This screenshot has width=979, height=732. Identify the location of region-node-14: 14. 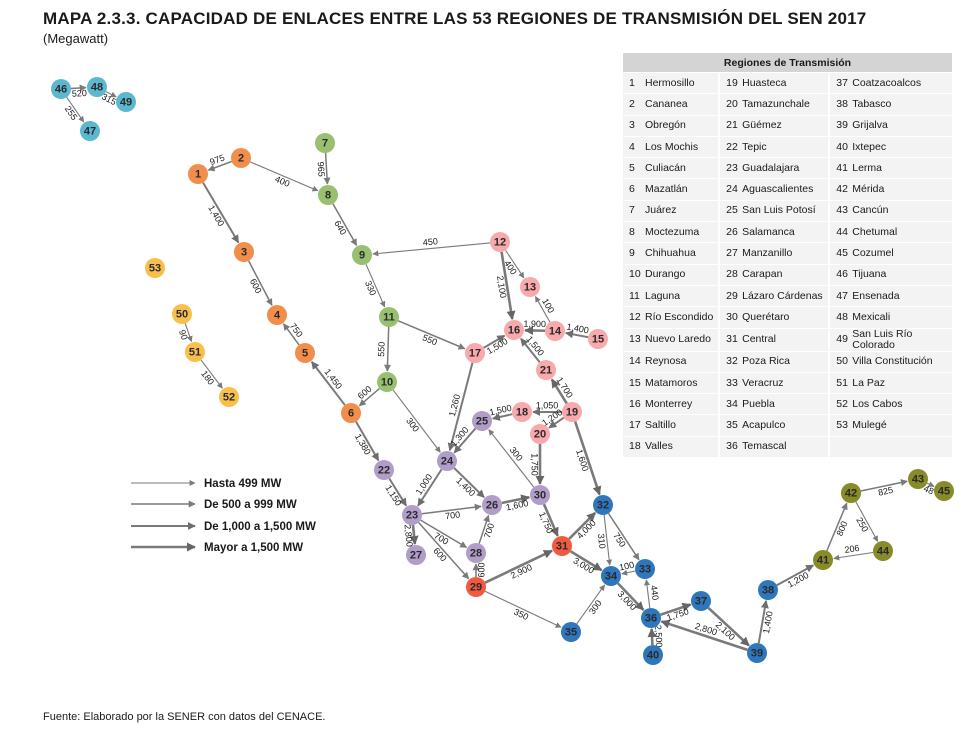
(555, 331).